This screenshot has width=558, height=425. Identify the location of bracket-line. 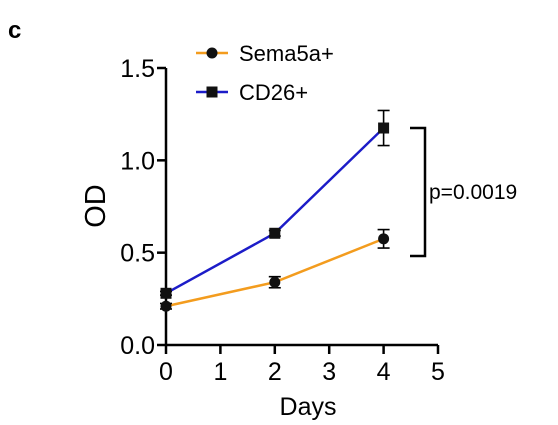
(418, 192).